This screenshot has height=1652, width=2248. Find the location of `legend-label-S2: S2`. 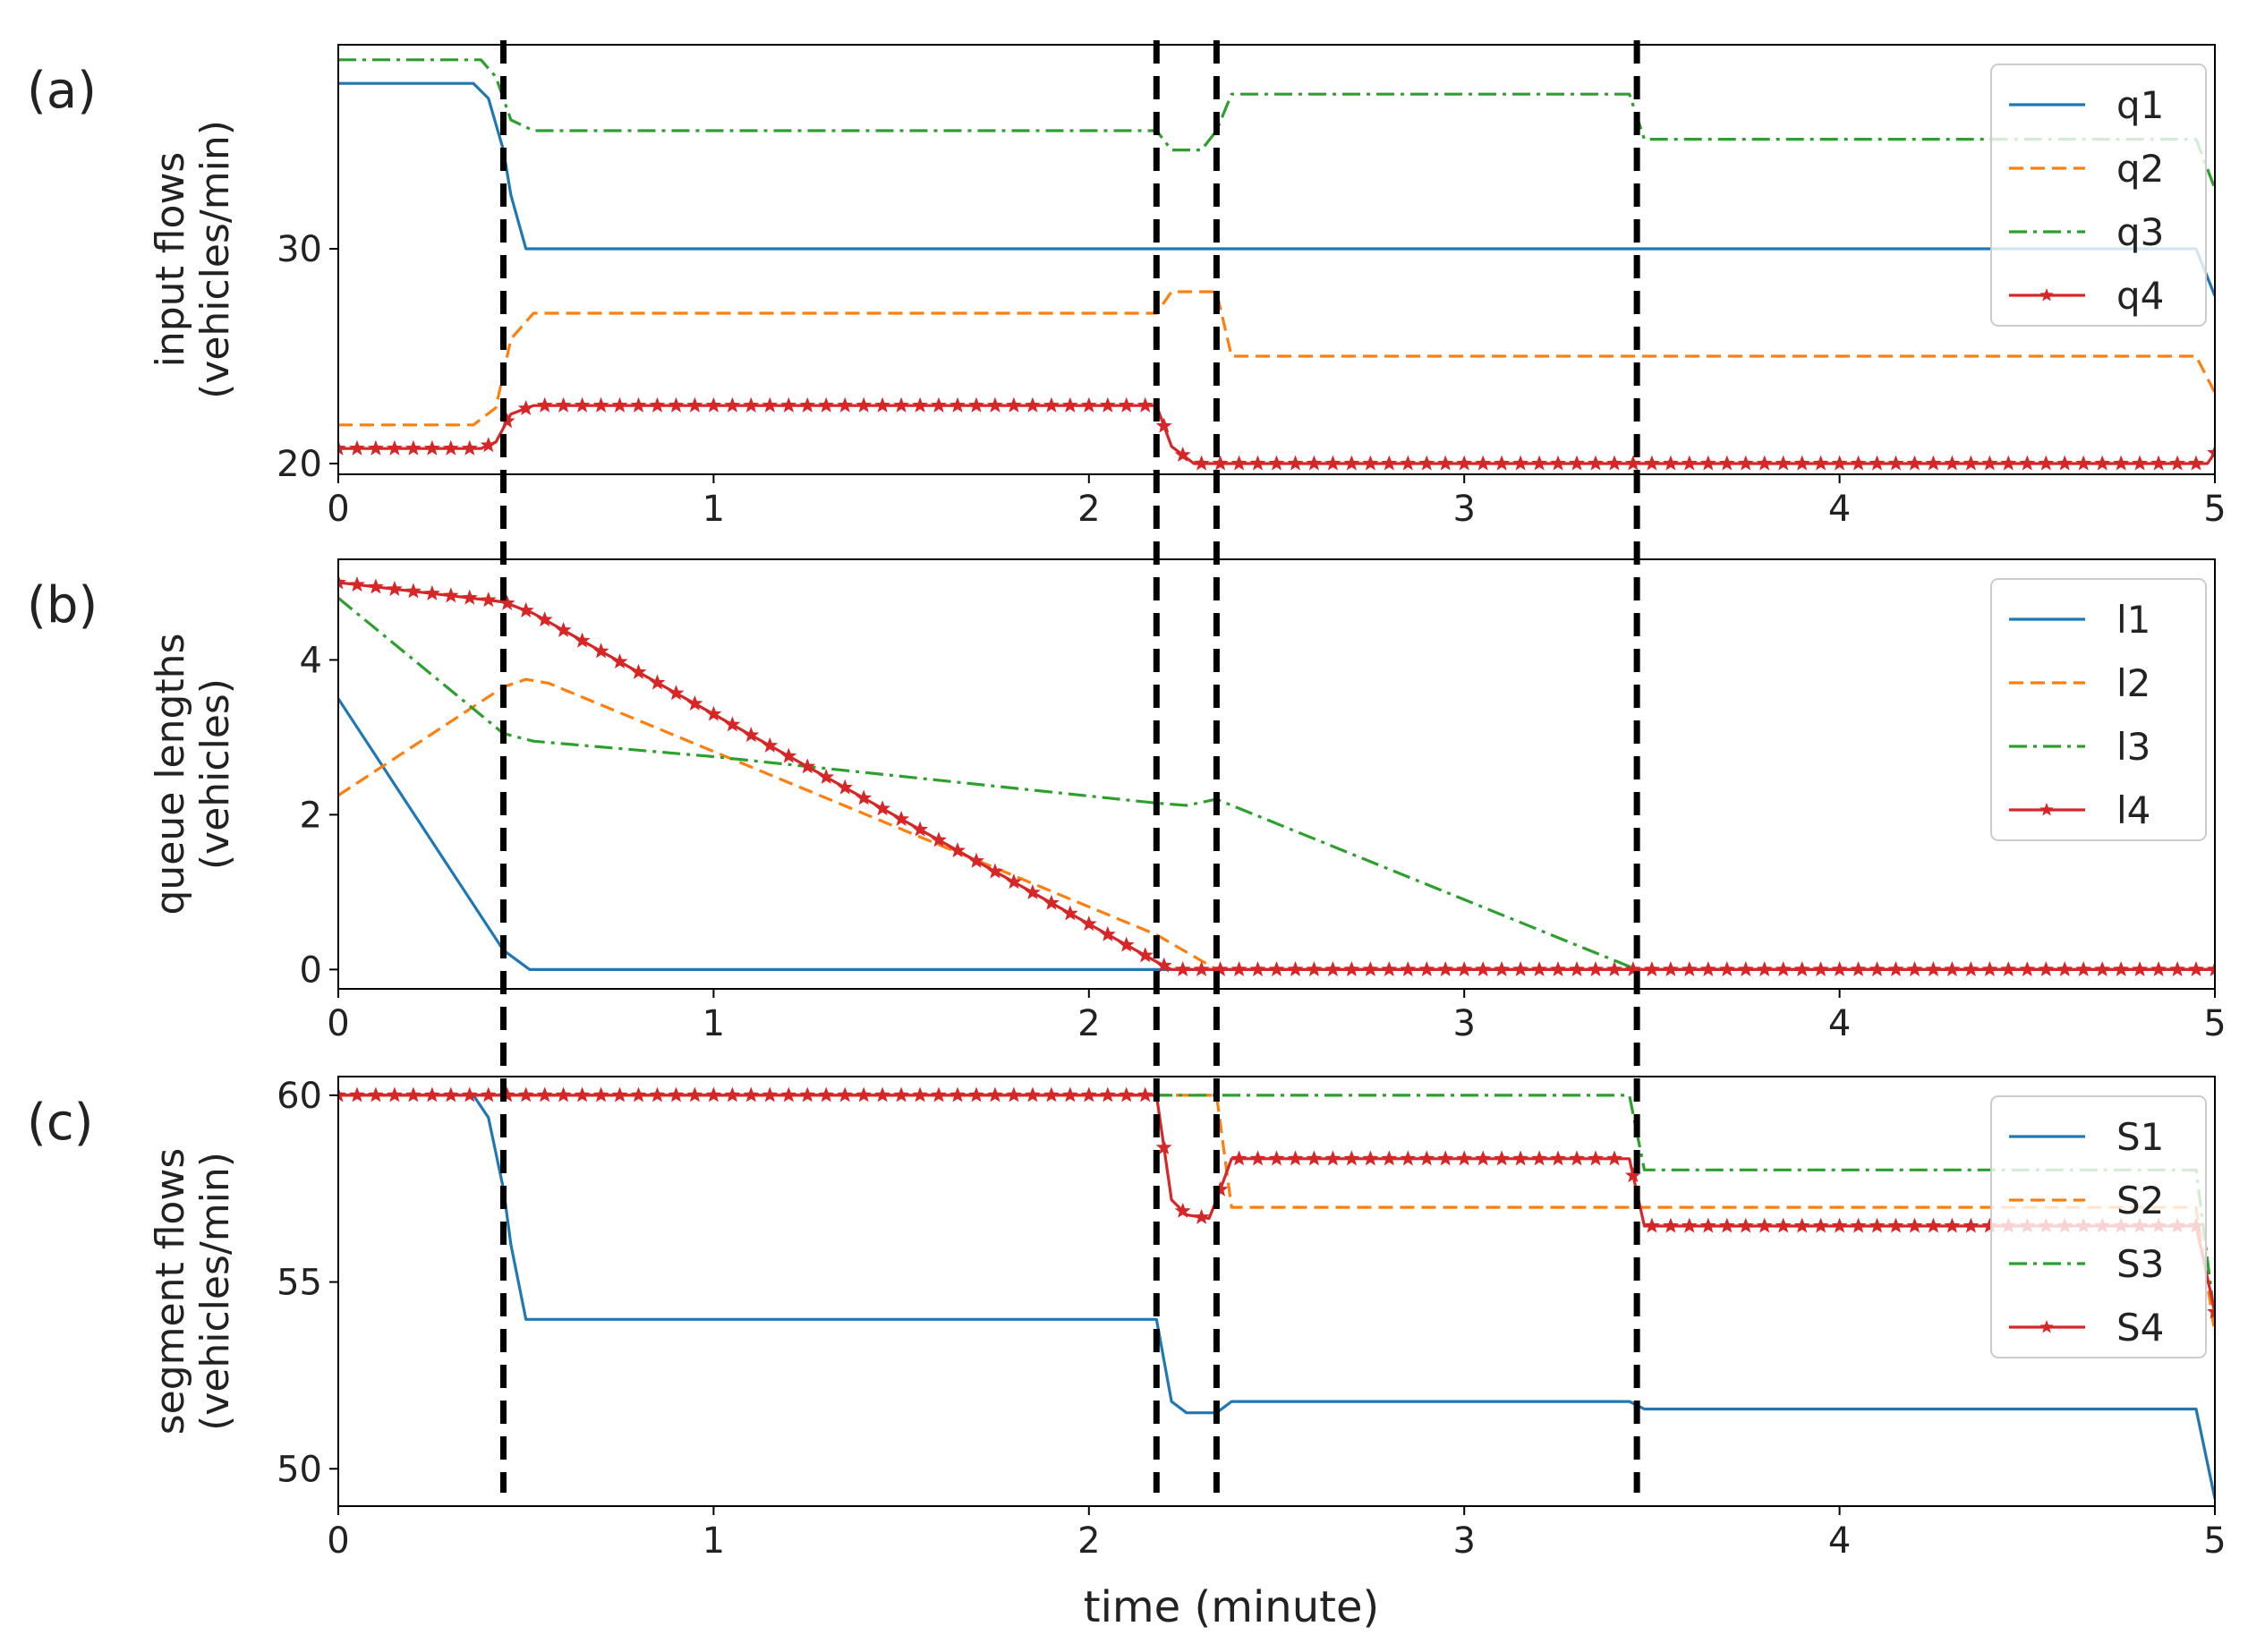

legend-label-S2: S2 is located at coordinates (2140, 1200).